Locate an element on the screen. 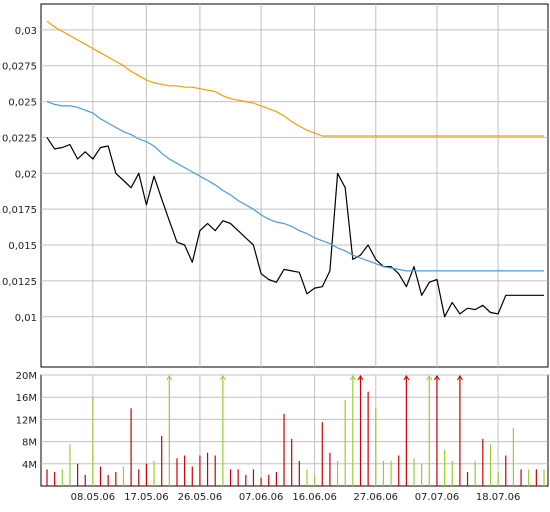 The image size is (550, 512). volume-x-tick-label: 17.05.06 is located at coordinates (146, 497).